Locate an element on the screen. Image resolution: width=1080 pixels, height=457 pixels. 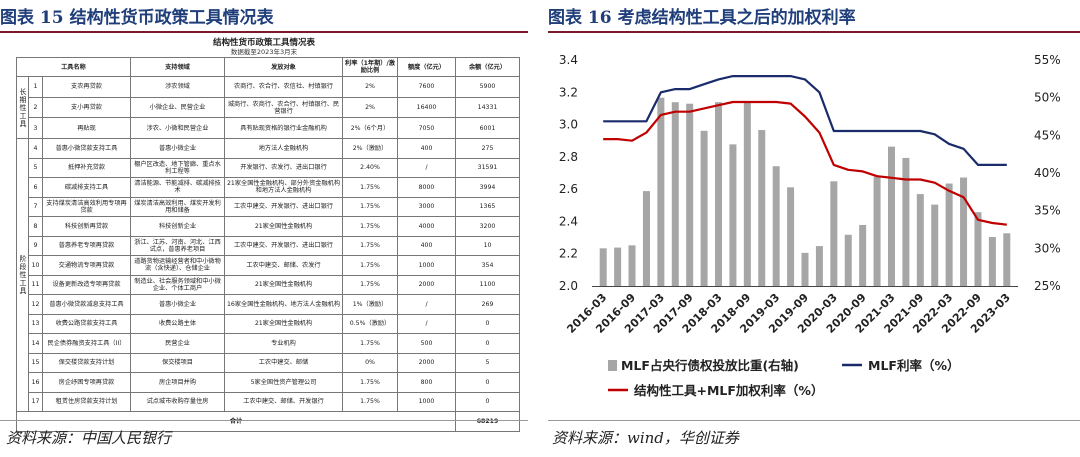
cell-name: 普惠小微贷款减息支持工具 is located at coordinates (86, 304).